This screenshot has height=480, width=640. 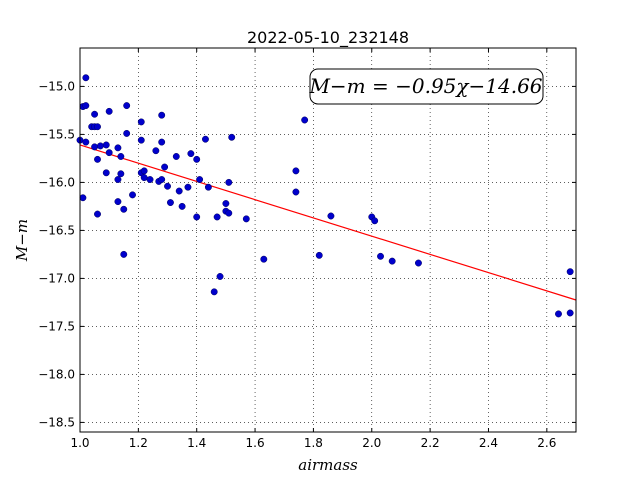 What do you see at coordinates (313, 443) in the screenshot?
I see `x-tick-label: 1.8` at bounding box center [313, 443].